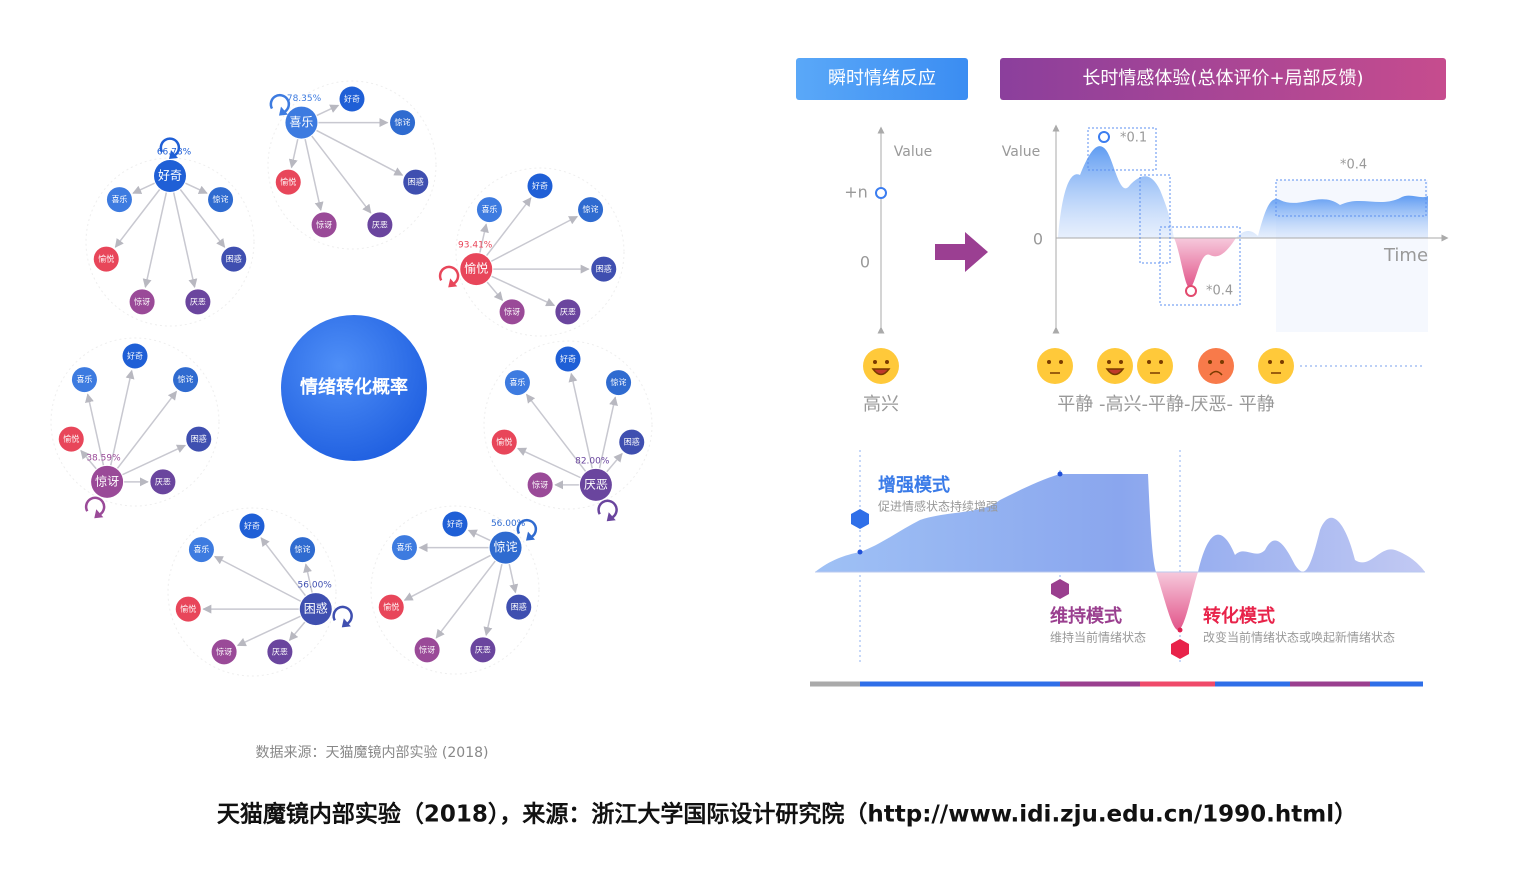 The image size is (1540, 880). What do you see at coordinates (856, 192) in the screenshot?
I see `tick-label: +n` at bounding box center [856, 192].